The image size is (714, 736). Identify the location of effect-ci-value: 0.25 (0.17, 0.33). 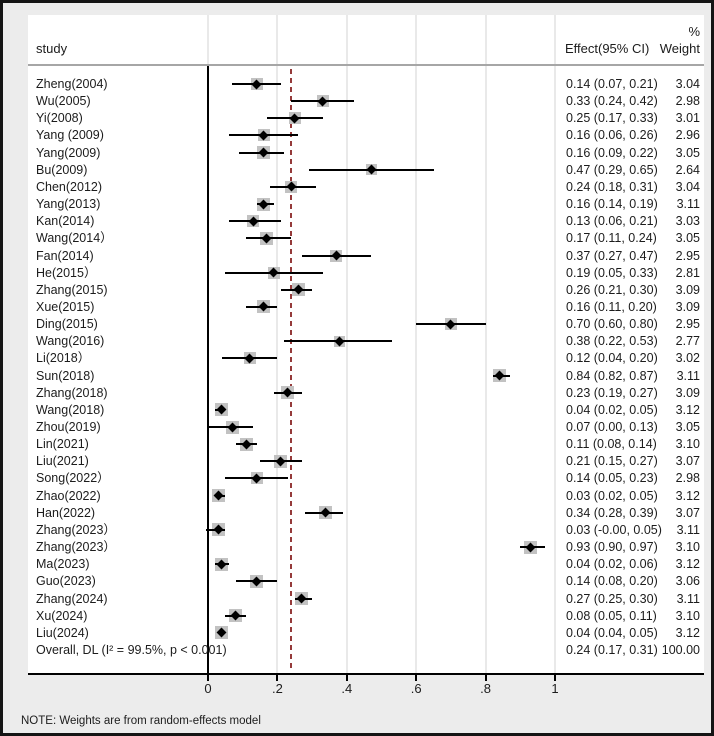
(612, 118).